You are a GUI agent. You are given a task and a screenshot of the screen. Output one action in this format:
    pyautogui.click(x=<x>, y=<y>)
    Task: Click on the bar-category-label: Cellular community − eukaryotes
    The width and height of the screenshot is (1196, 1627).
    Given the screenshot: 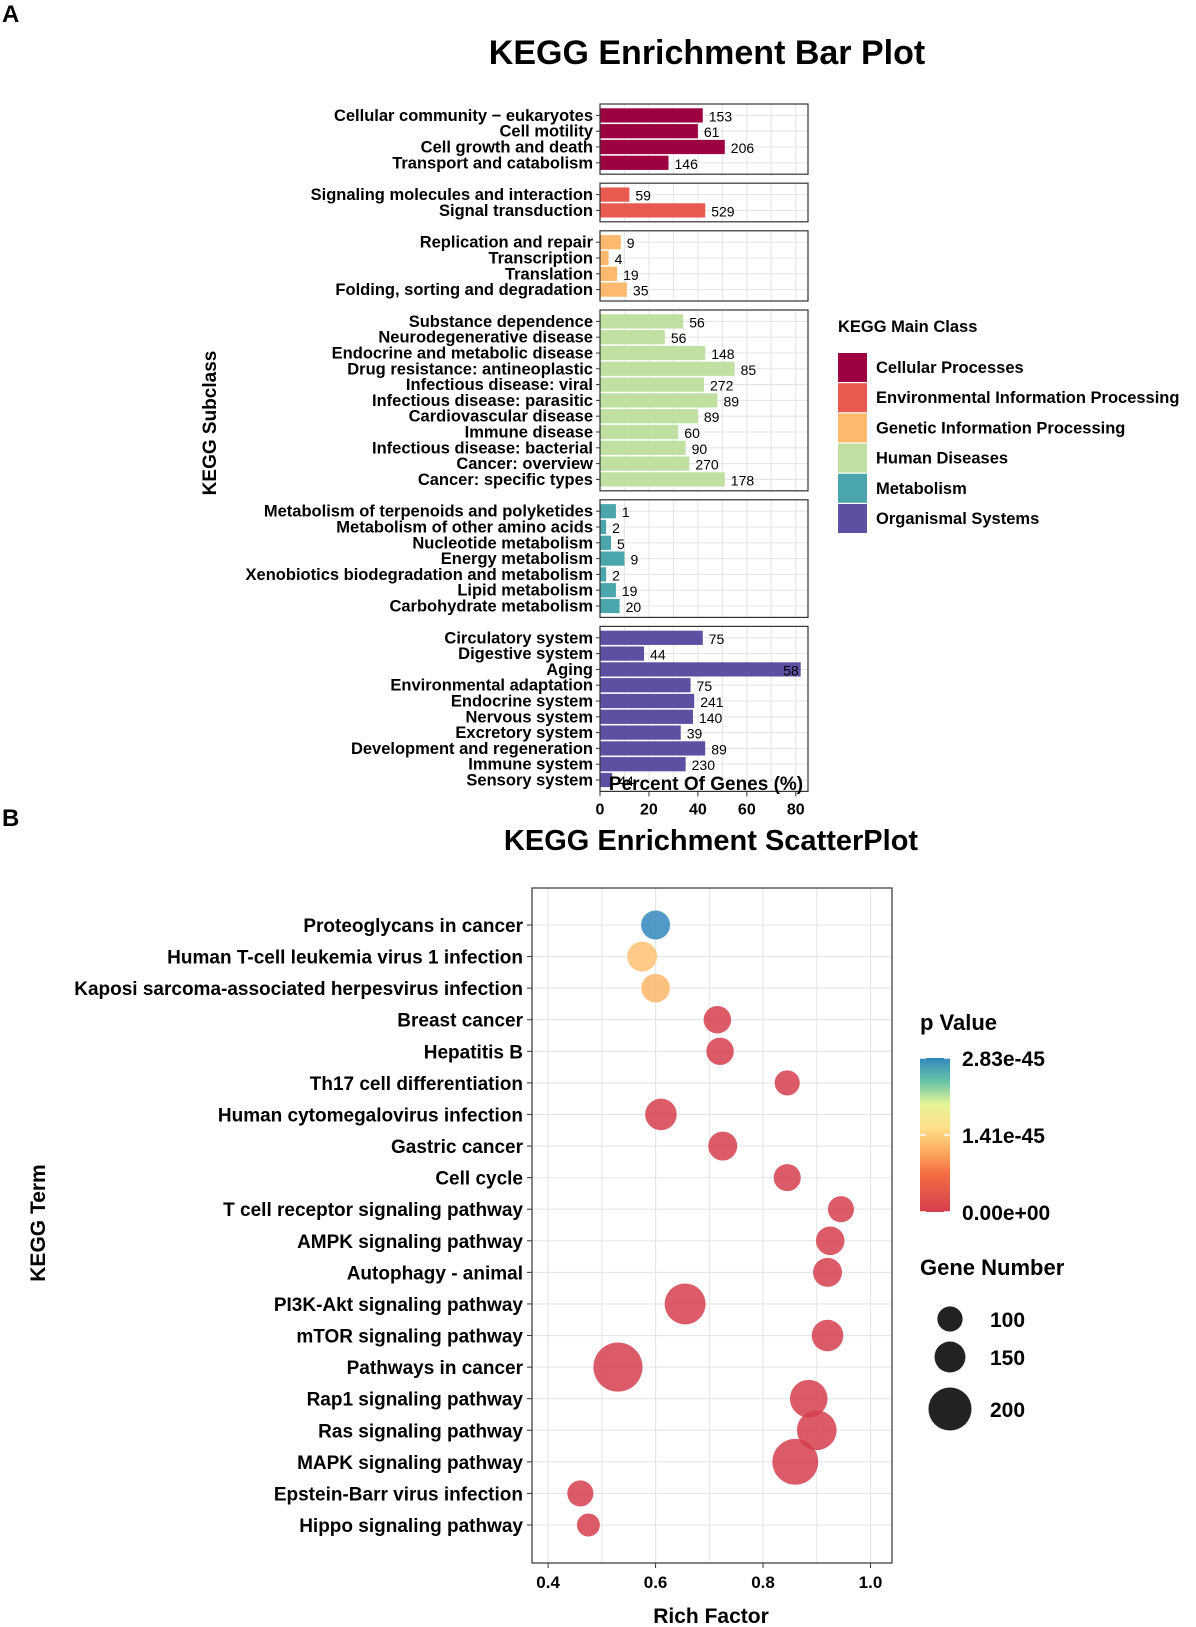 What is the action you would take?
    pyautogui.click(x=463, y=116)
    